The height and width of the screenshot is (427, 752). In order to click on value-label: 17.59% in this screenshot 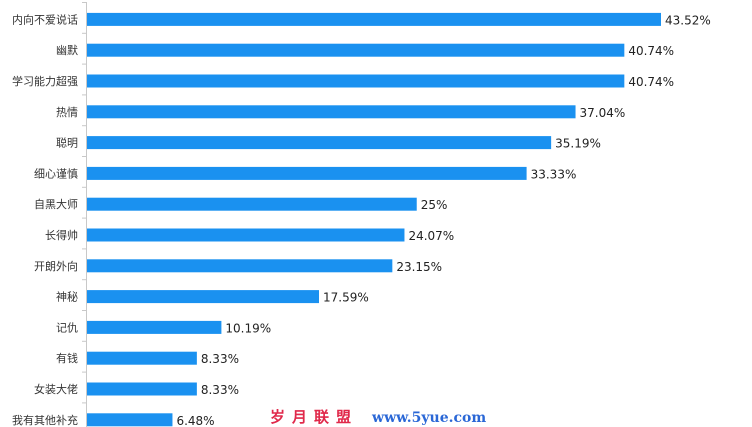, I will do `click(346, 298)`.